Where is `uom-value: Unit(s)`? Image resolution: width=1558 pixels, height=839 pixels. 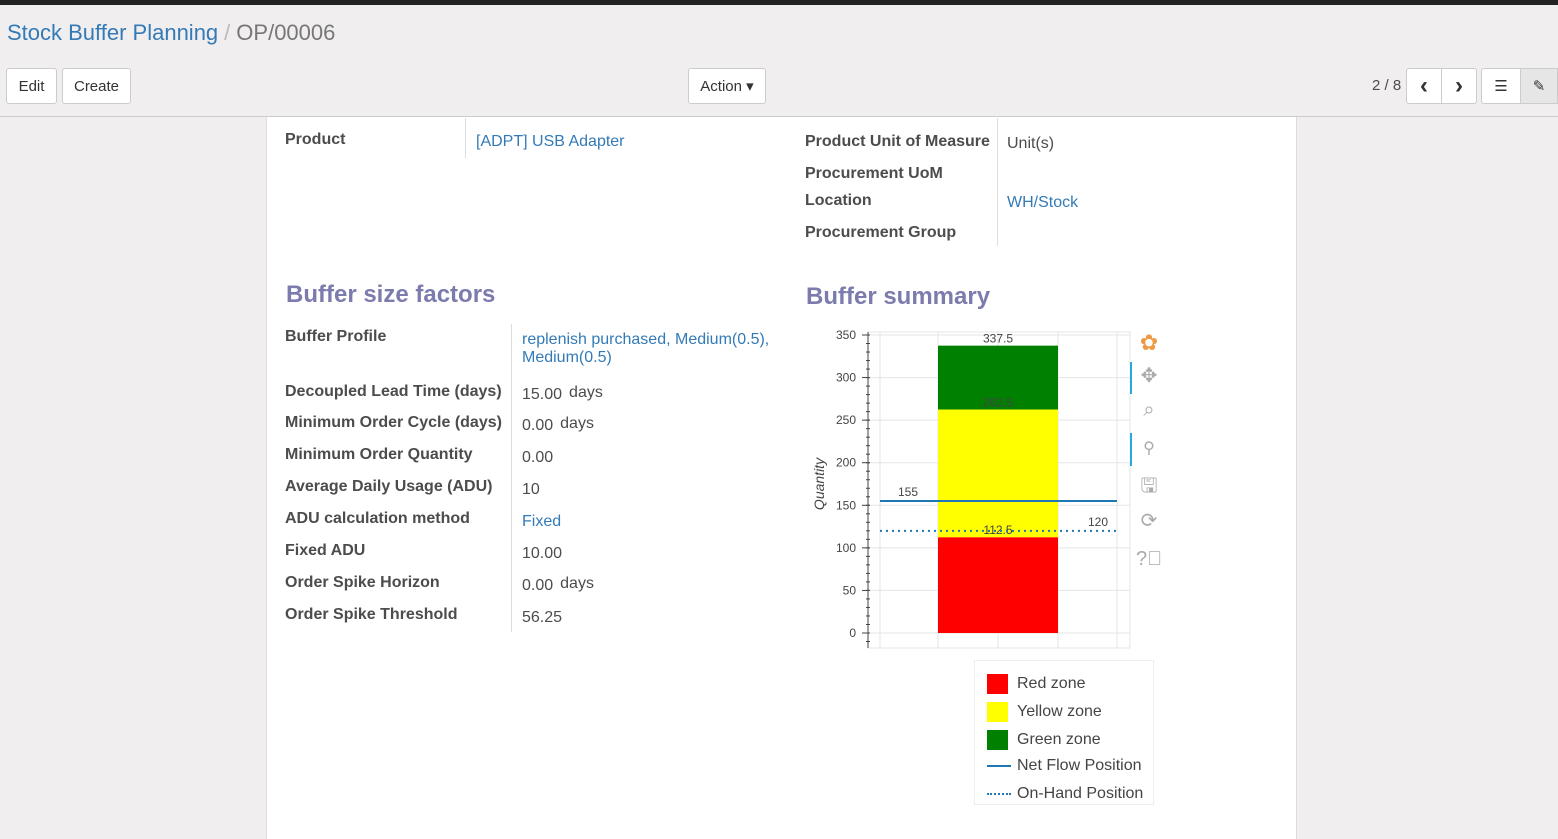
uom-value: Unit(s) is located at coordinates (1031, 143).